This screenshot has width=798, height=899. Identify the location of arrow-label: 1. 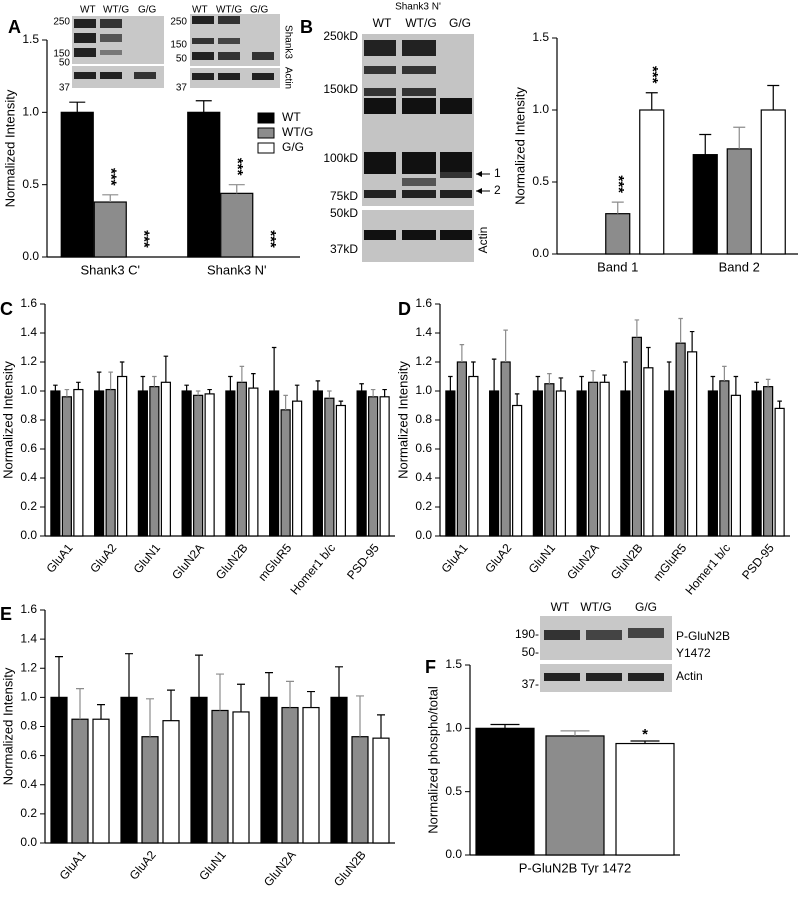
(497, 173).